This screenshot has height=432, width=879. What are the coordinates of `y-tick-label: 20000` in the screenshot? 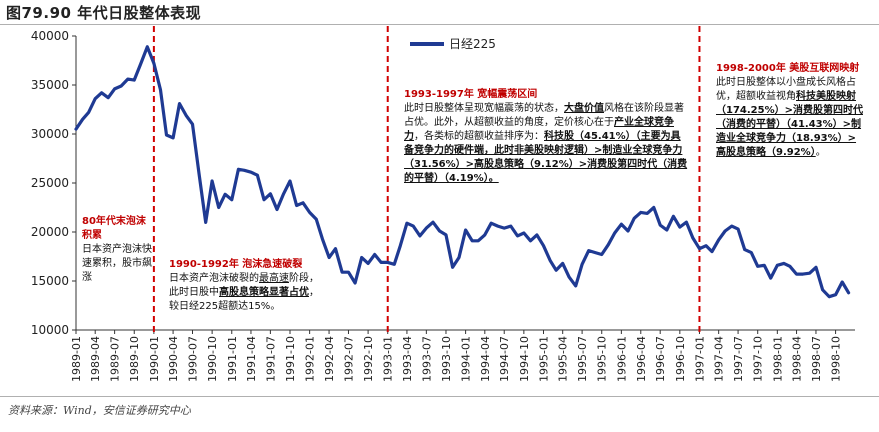 It's located at (50, 232).